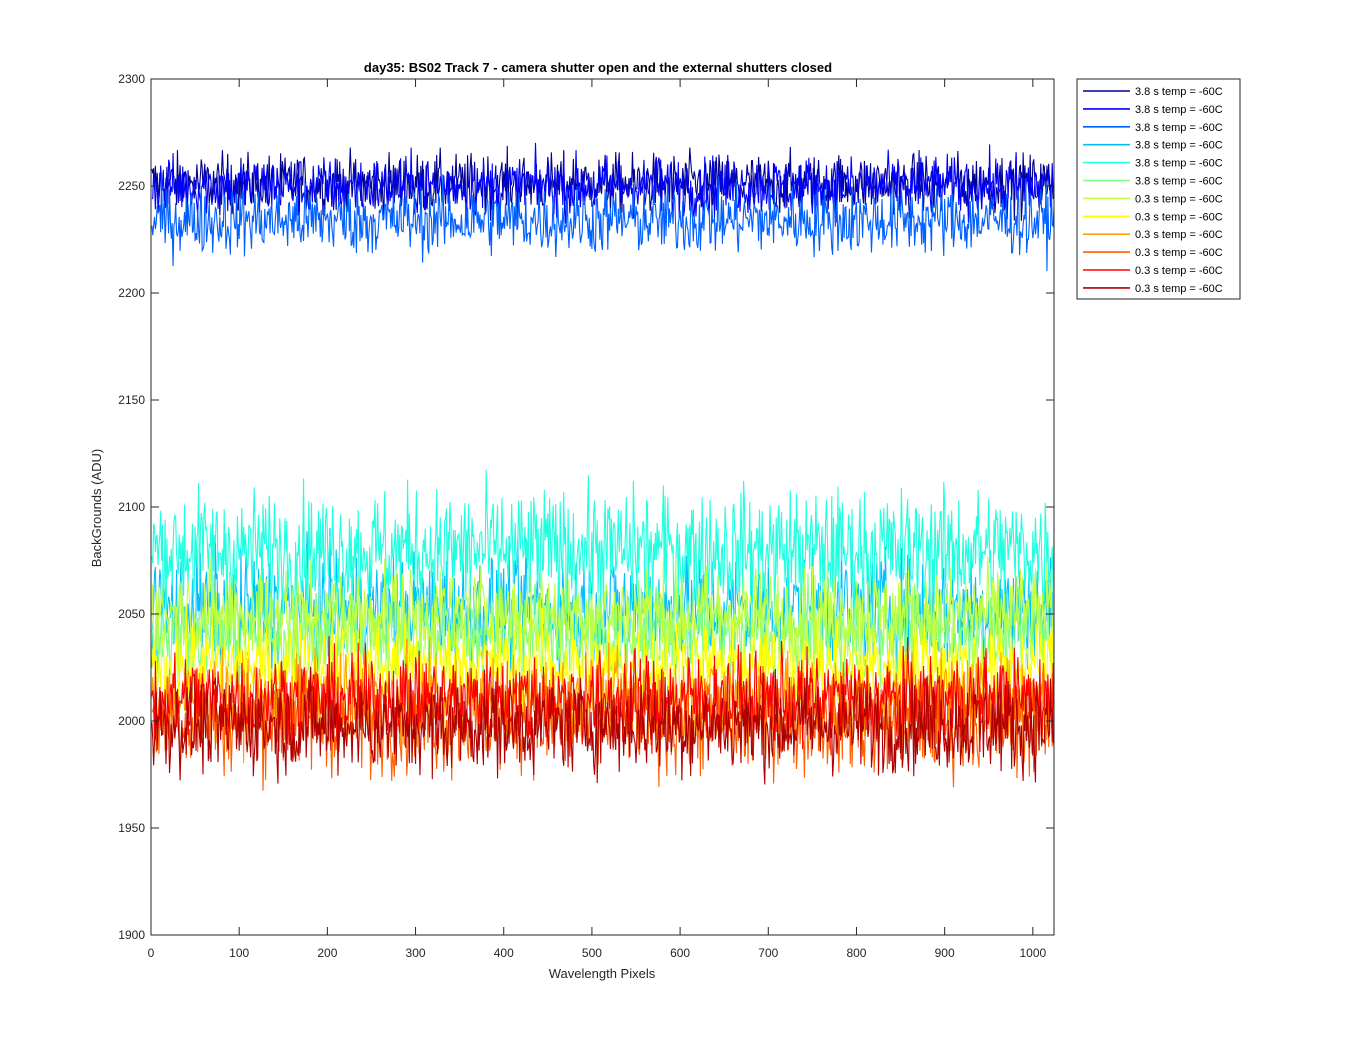  What do you see at coordinates (592, 953) in the screenshot?
I see `x-tick-label: 500` at bounding box center [592, 953].